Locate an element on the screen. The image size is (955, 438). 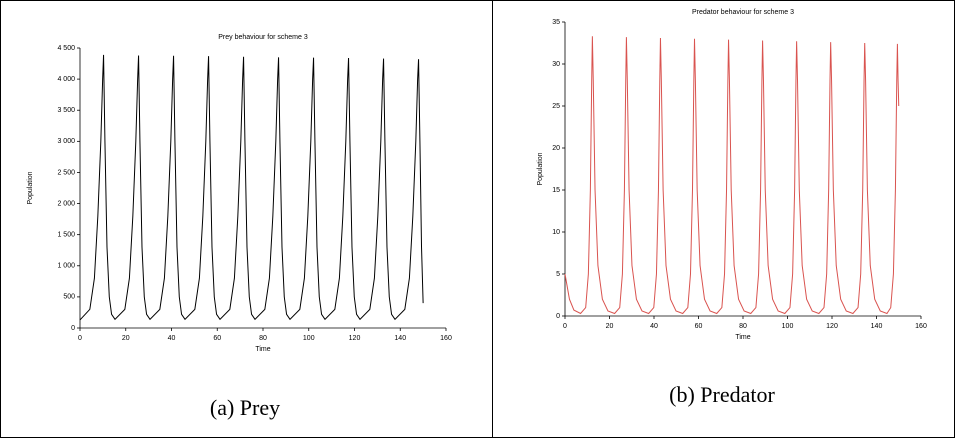
y-tick-label: 5 is located at coordinates (558, 274).